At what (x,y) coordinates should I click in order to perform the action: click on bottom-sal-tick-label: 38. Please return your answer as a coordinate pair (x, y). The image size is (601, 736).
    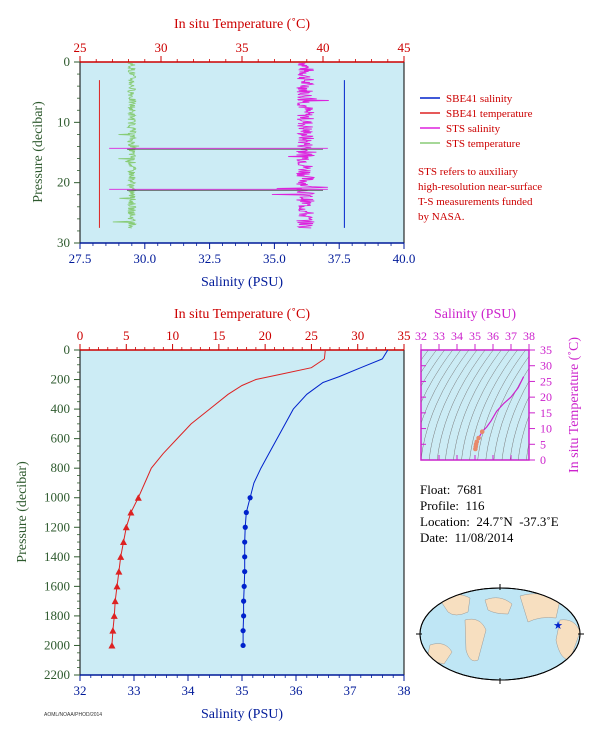
    Looking at the image, I should click on (404, 690).